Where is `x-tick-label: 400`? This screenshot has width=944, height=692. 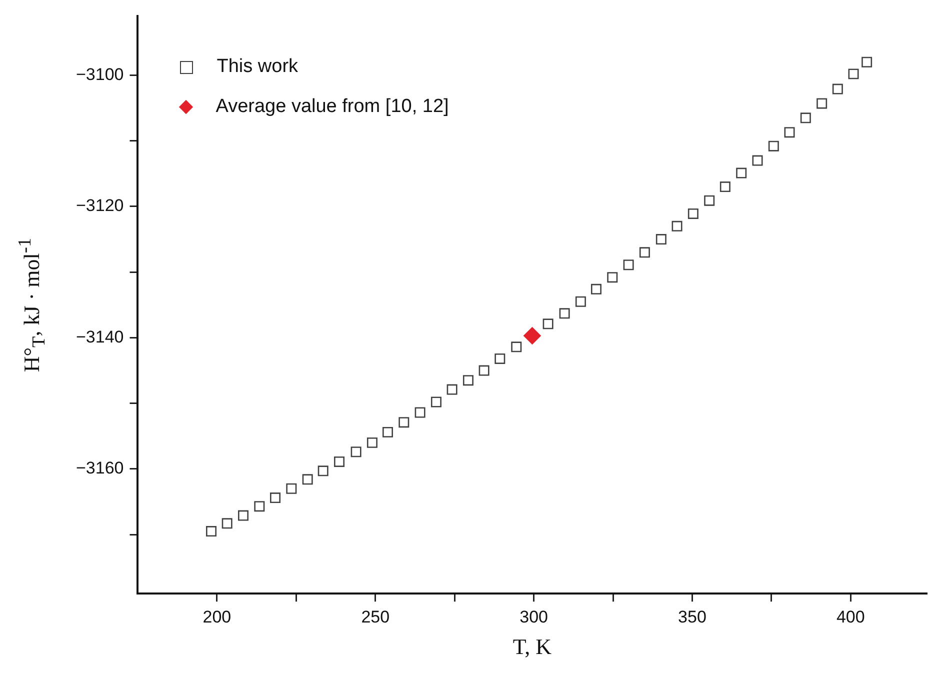 x-tick-label: 400 is located at coordinates (850, 616).